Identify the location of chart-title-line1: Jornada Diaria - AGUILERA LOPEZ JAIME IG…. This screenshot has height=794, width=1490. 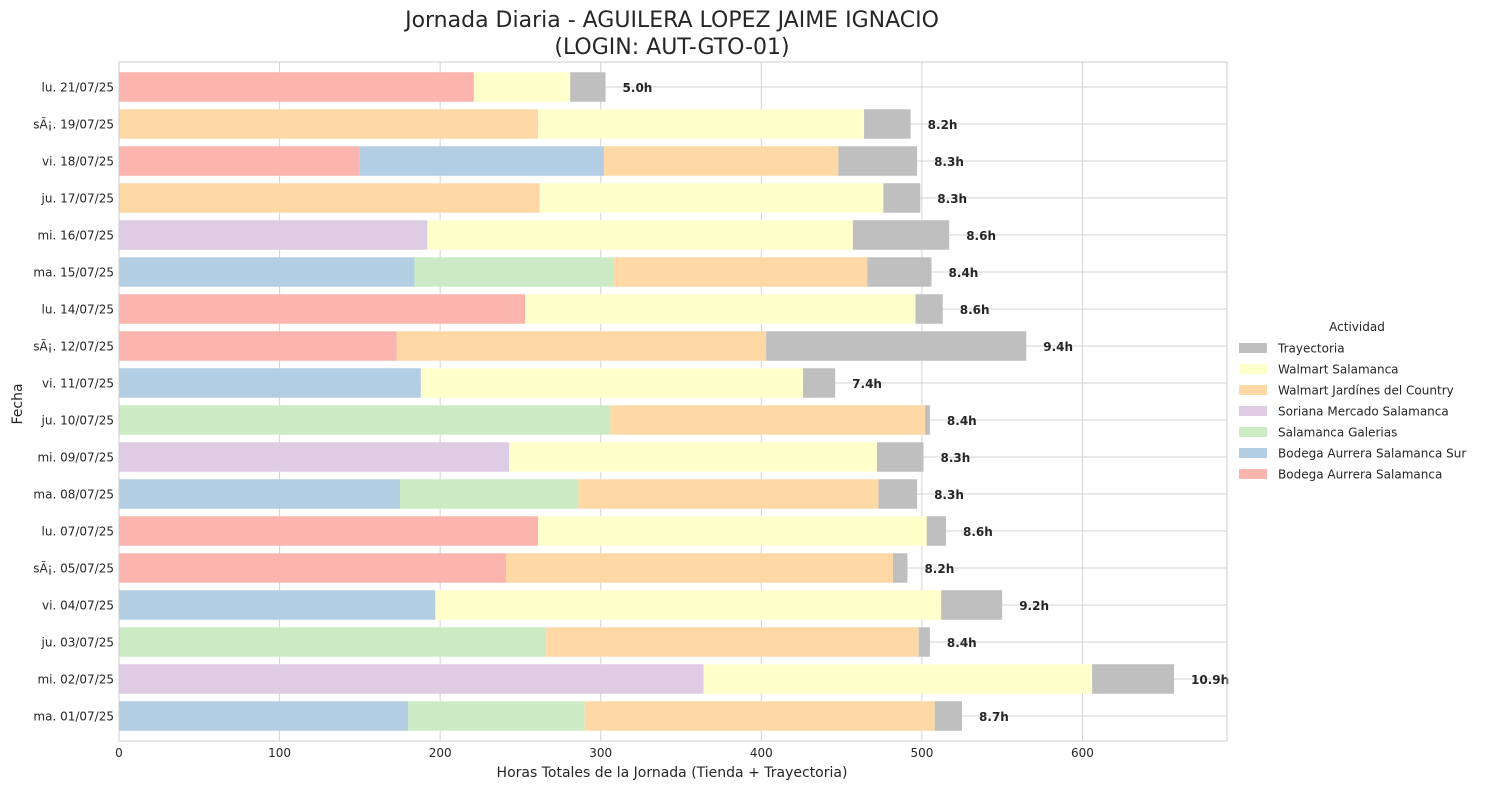
(671, 20).